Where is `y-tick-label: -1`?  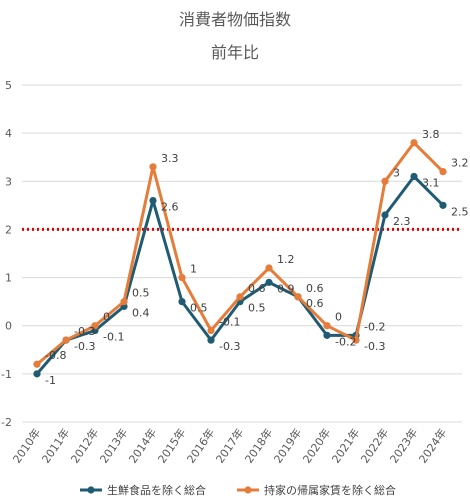 y-tick-label: -1 is located at coordinates (6, 374).